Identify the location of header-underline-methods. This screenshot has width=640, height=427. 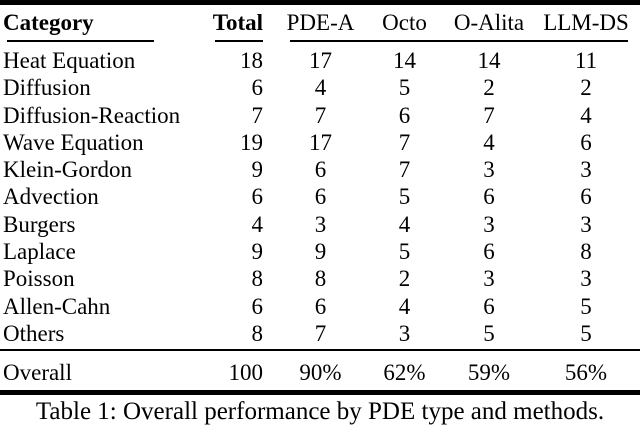
(459, 41).